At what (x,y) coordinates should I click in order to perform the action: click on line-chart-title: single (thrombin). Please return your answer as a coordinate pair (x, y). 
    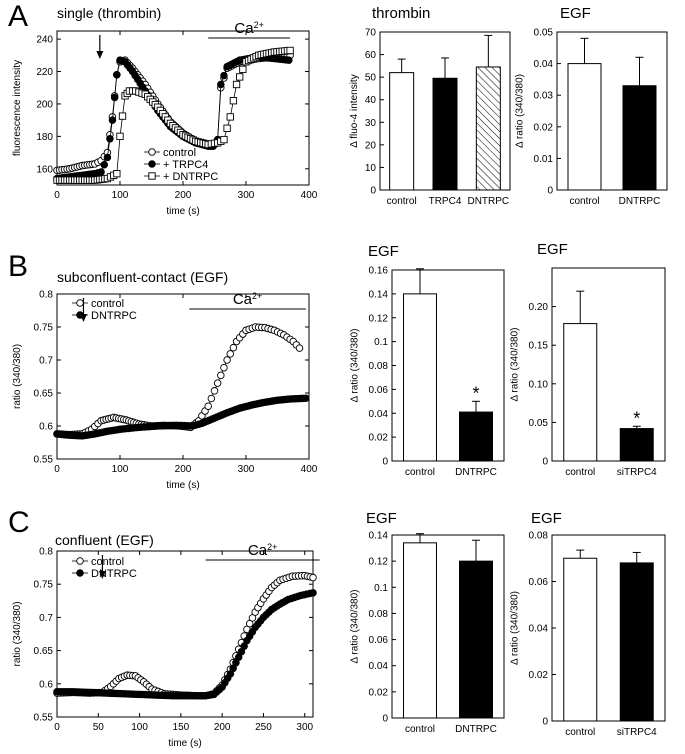
    Looking at the image, I should click on (109, 13).